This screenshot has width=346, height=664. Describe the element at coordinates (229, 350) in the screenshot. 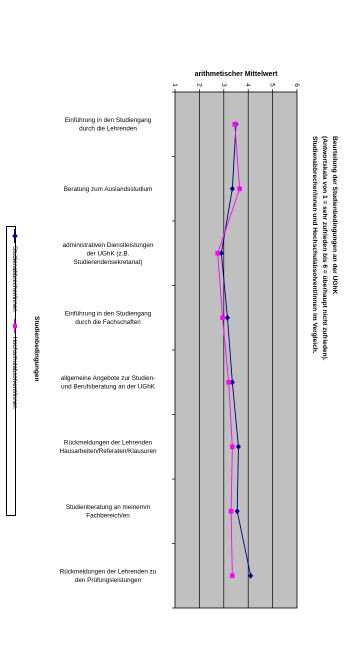

I see `series-line-absolventen` at that location.